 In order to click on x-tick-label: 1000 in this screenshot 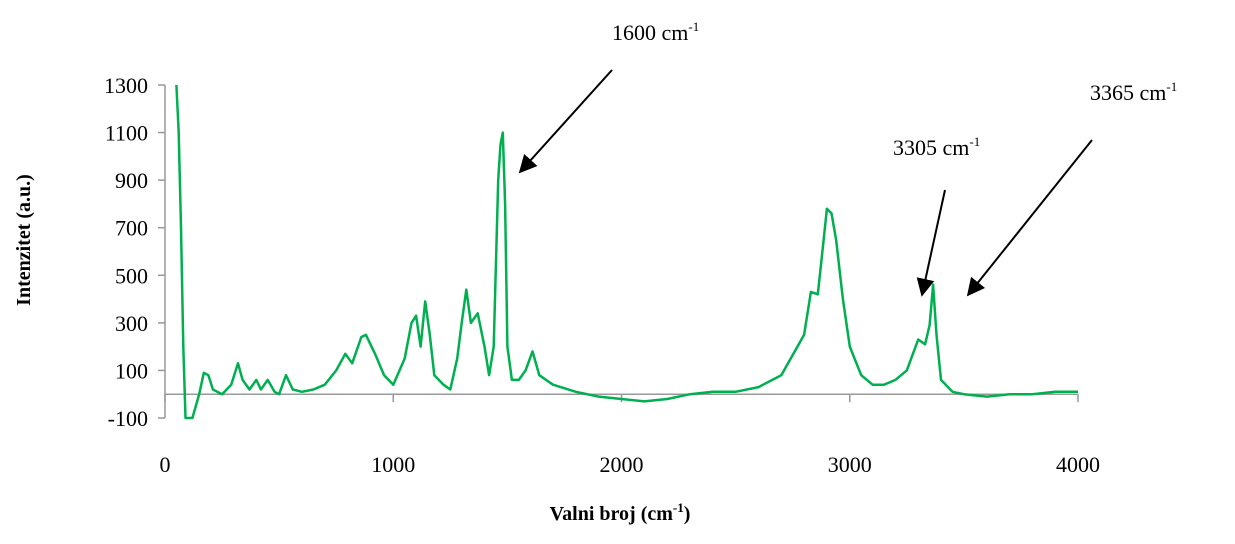, I will do `click(393, 464)`.